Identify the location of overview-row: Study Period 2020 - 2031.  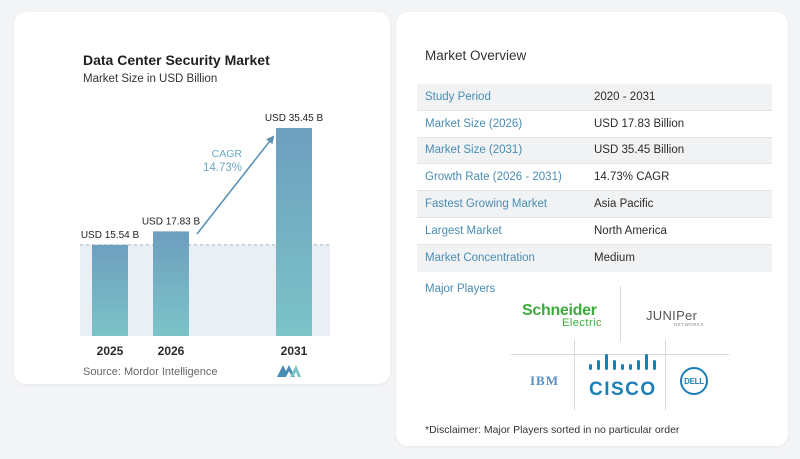
(594, 97).